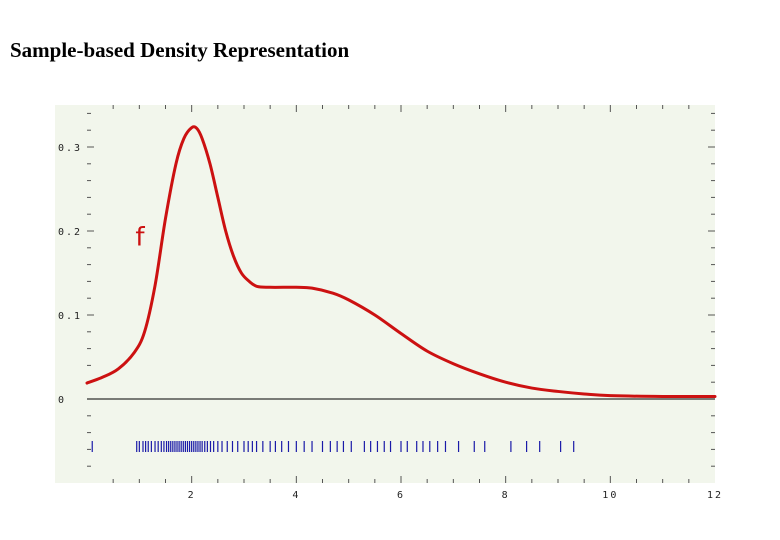 The width and height of the screenshot is (780, 540). What do you see at coordinates (401, 495) in the screenshot?
I see `x-tick-label: 6` at bounding box center [401, 495].